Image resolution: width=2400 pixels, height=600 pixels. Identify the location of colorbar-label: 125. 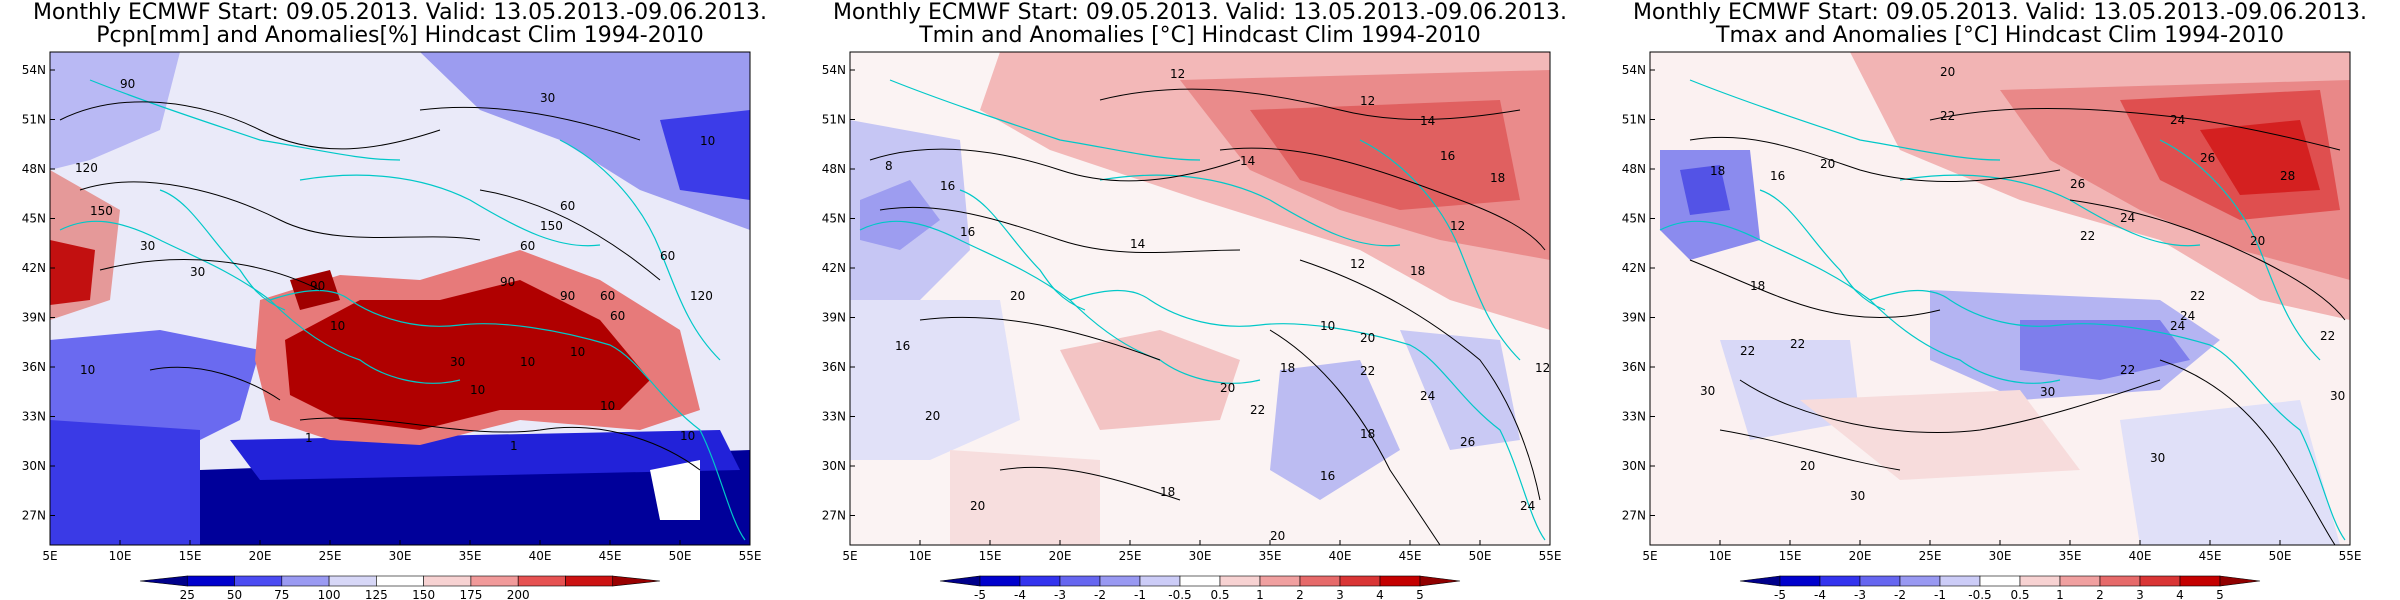
(376, 594).